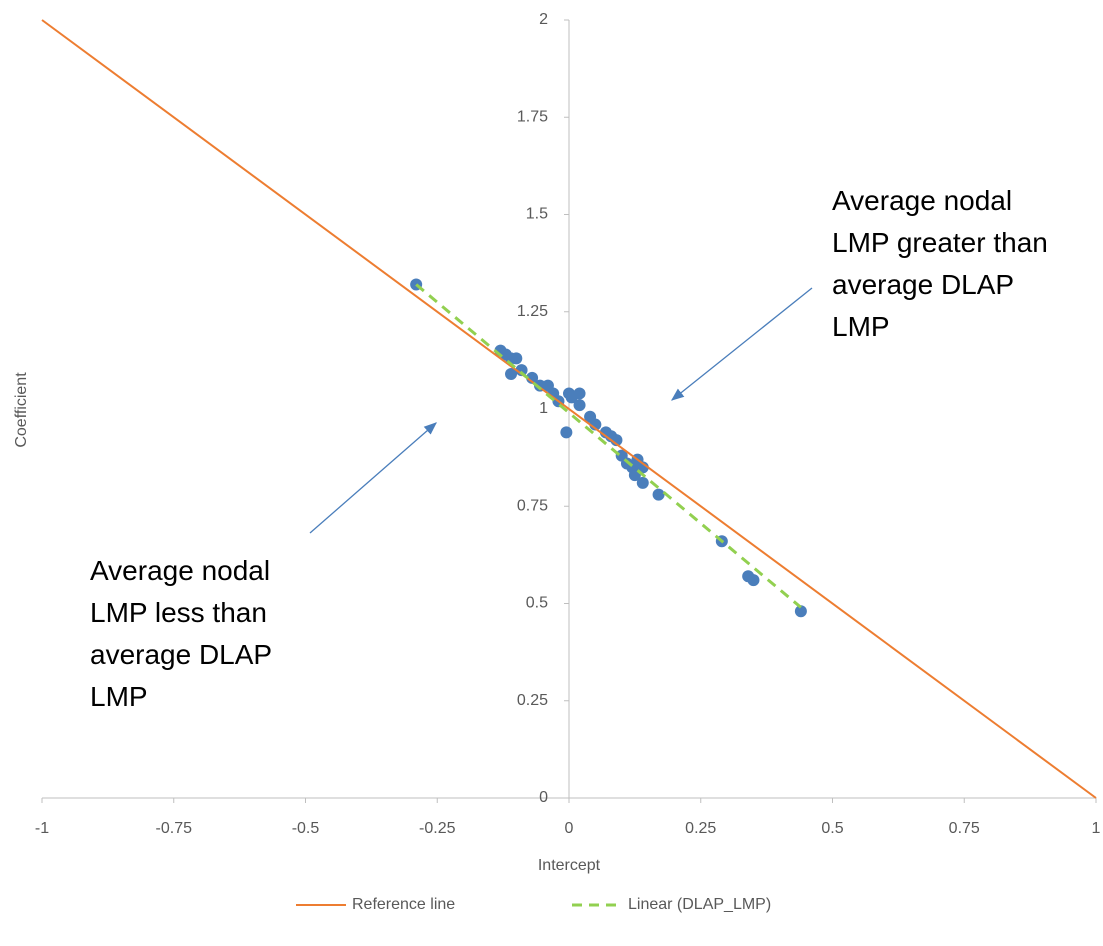  I want to click on x-tick-label: 0, so click(569, 828).